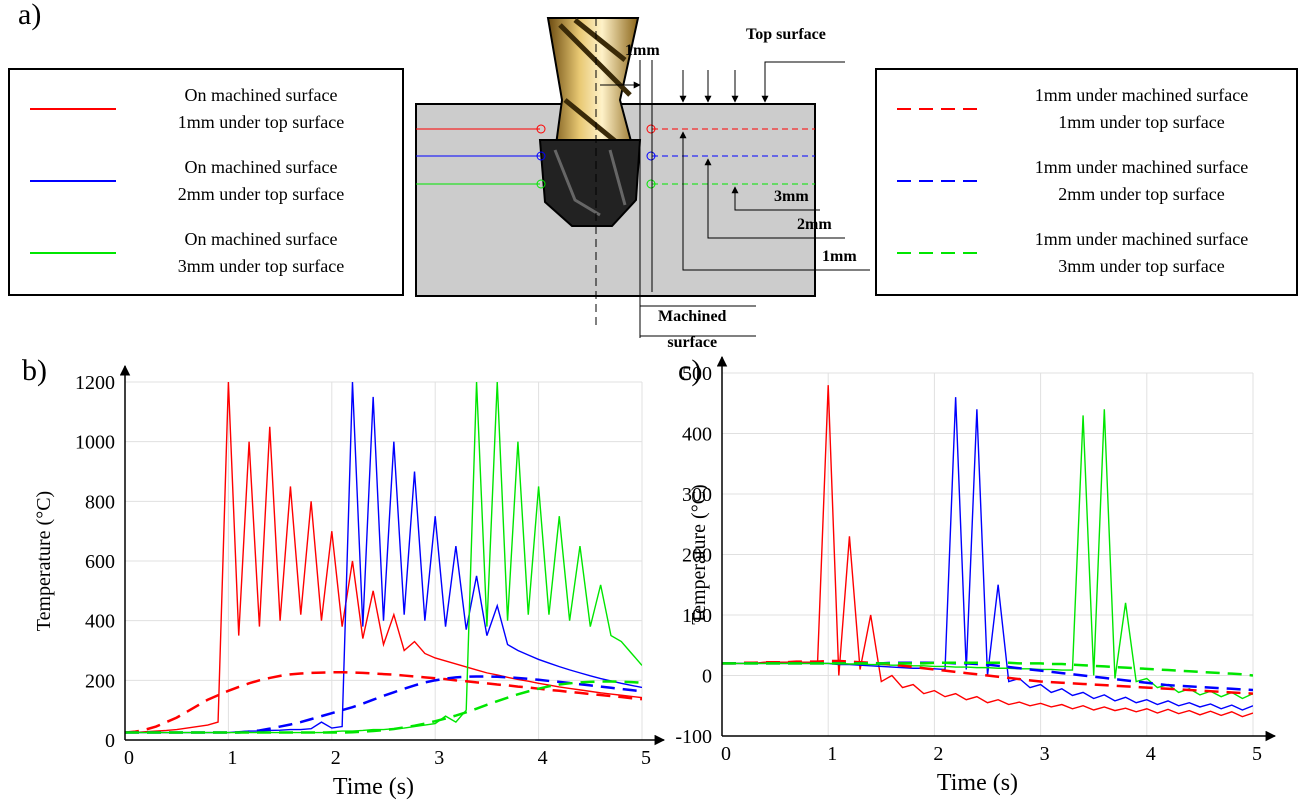 Image resolution: width=1306 pixels, height=802 pixels. Describe the element at coordinates (786, 34) in the screenshot. I see `diagram-label: Top surface` at that location.